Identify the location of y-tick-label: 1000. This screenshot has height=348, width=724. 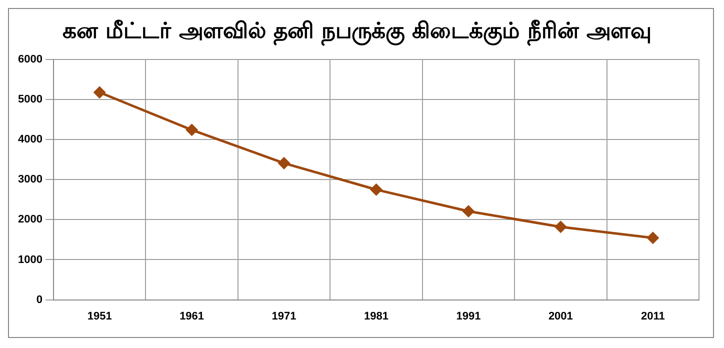
(30, 260).